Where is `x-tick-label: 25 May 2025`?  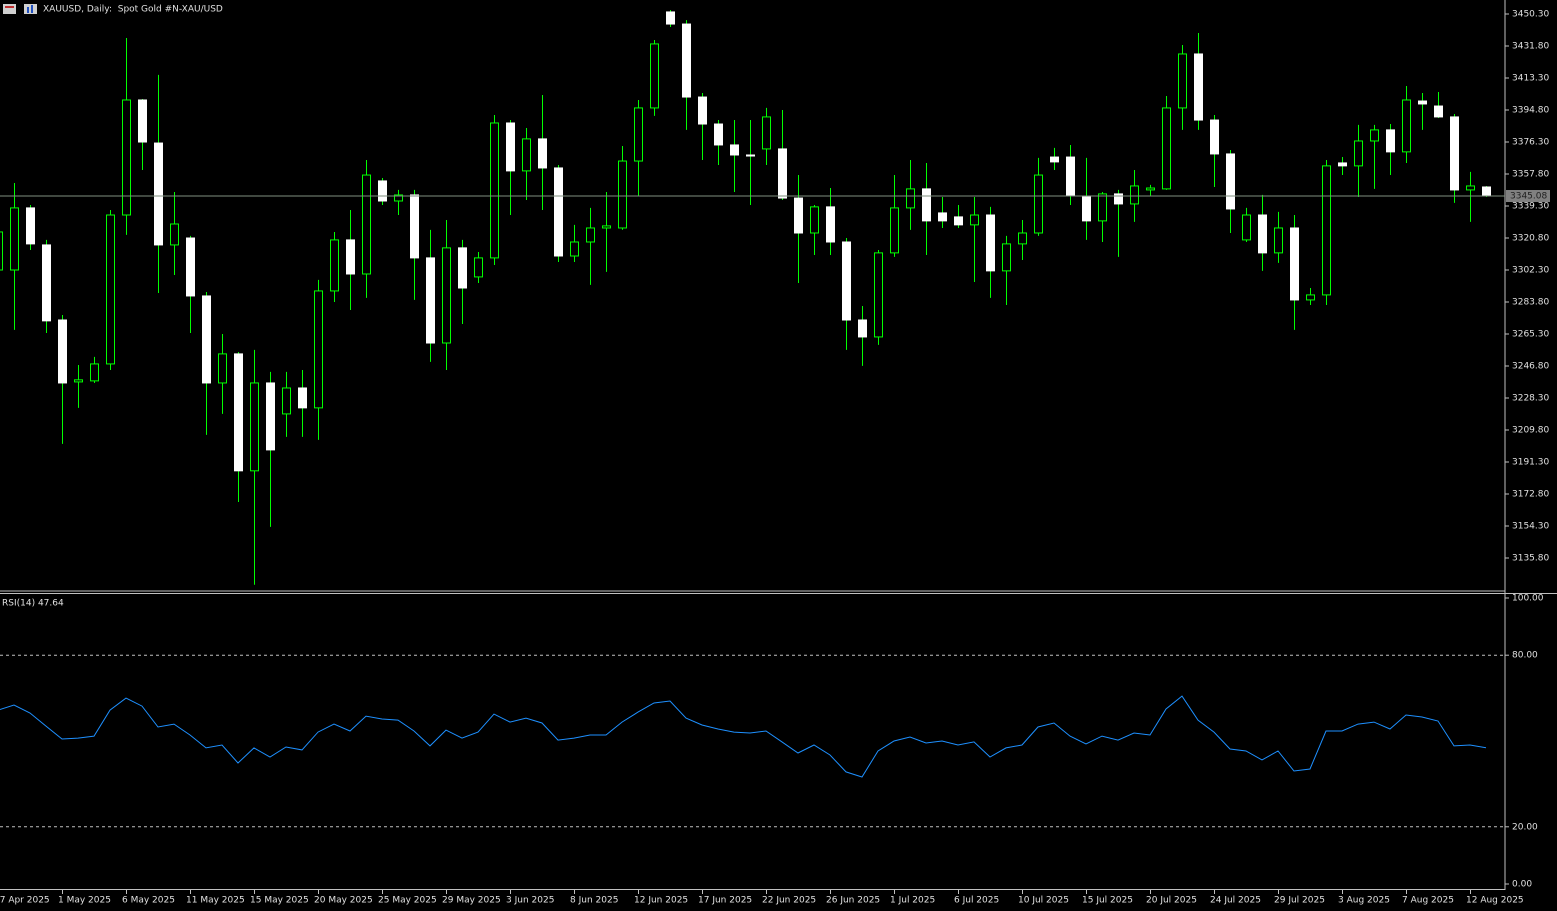
x-tick-label: 25 May 2025 is located at coordinates (407, 901).